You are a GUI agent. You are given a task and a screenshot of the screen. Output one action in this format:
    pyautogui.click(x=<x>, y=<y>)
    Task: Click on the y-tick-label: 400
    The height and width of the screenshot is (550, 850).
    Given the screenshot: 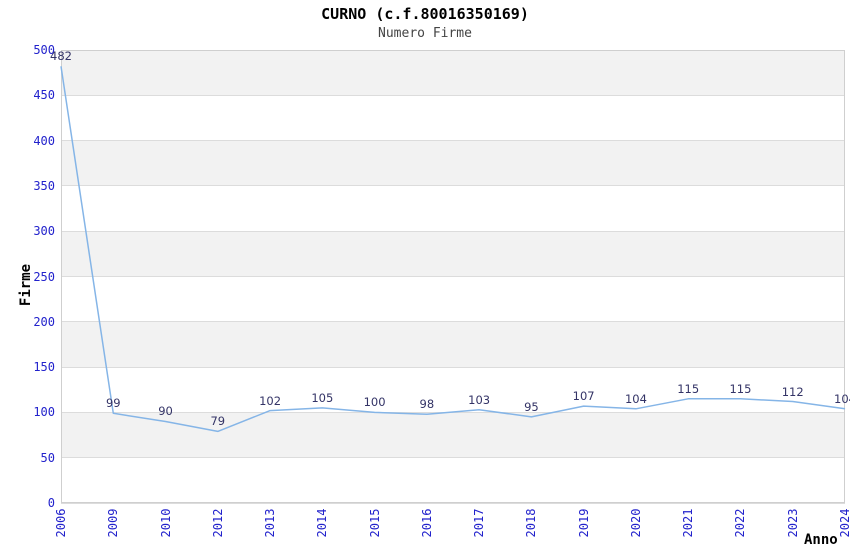 What is the action you would take?
    pyautogui.click(x=44, y=140)
    